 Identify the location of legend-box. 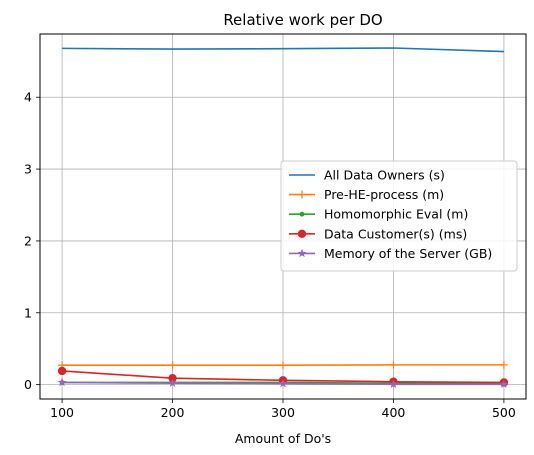
(399, 216).